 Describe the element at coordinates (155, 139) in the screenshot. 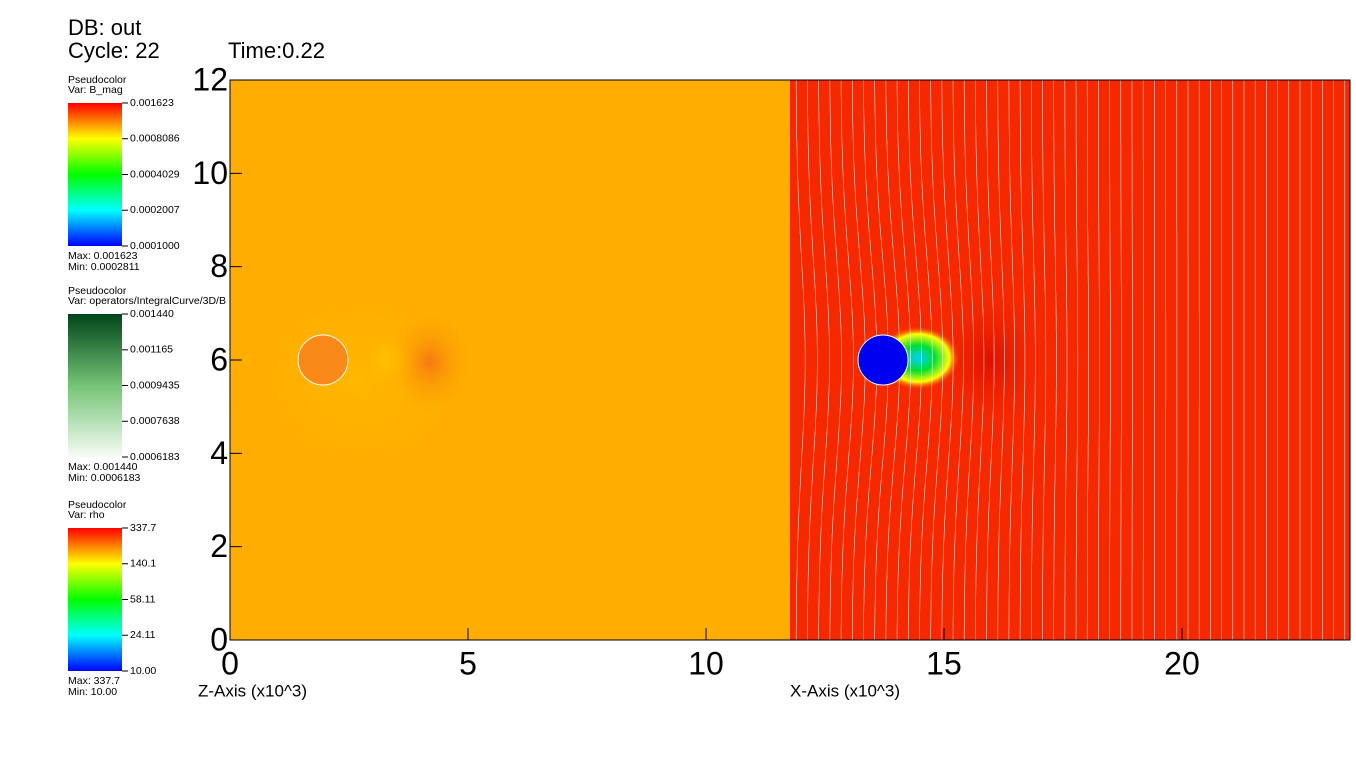

I see `colorbar-tick-label: 0.0008086` at that location.